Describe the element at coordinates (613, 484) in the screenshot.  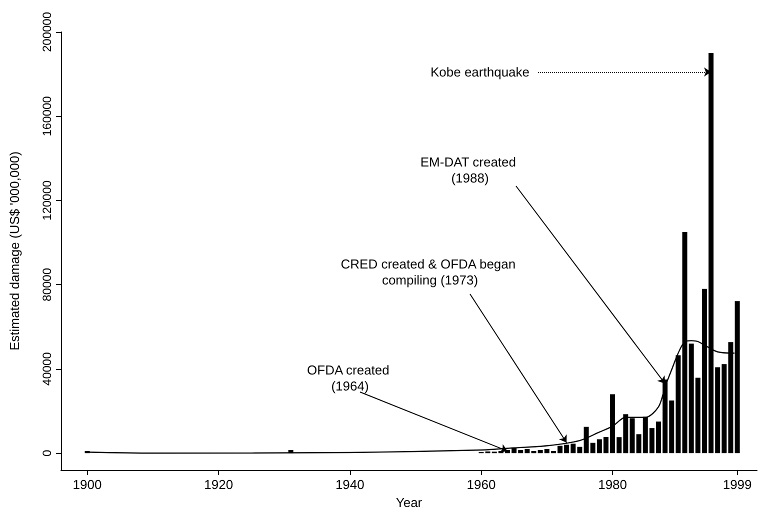
I see `x-tick-label: 1980` at that location.